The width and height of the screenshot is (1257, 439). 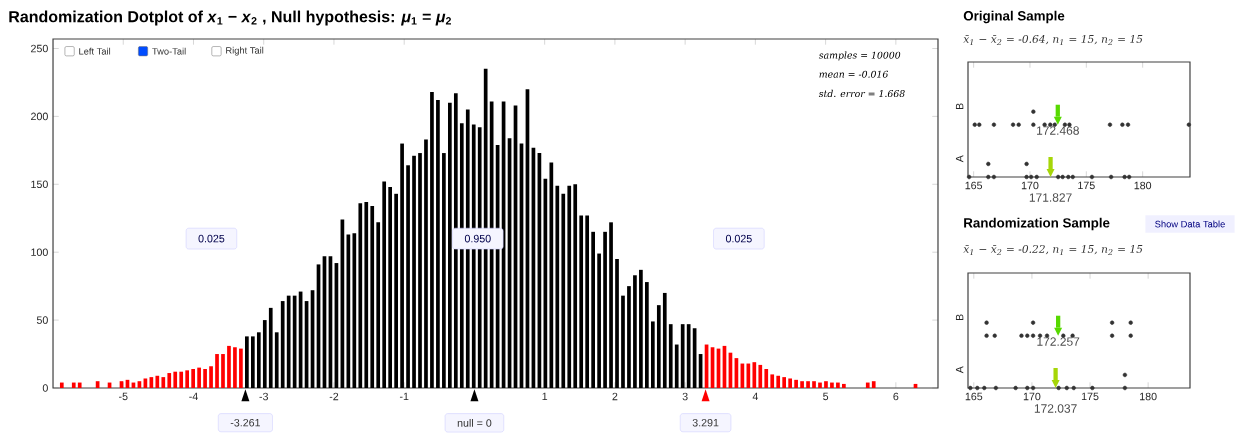 What do you see at coordinates (39, 252) in the screenshot?
I see `y-tick-label: 100` at bounding box center [39, 252].